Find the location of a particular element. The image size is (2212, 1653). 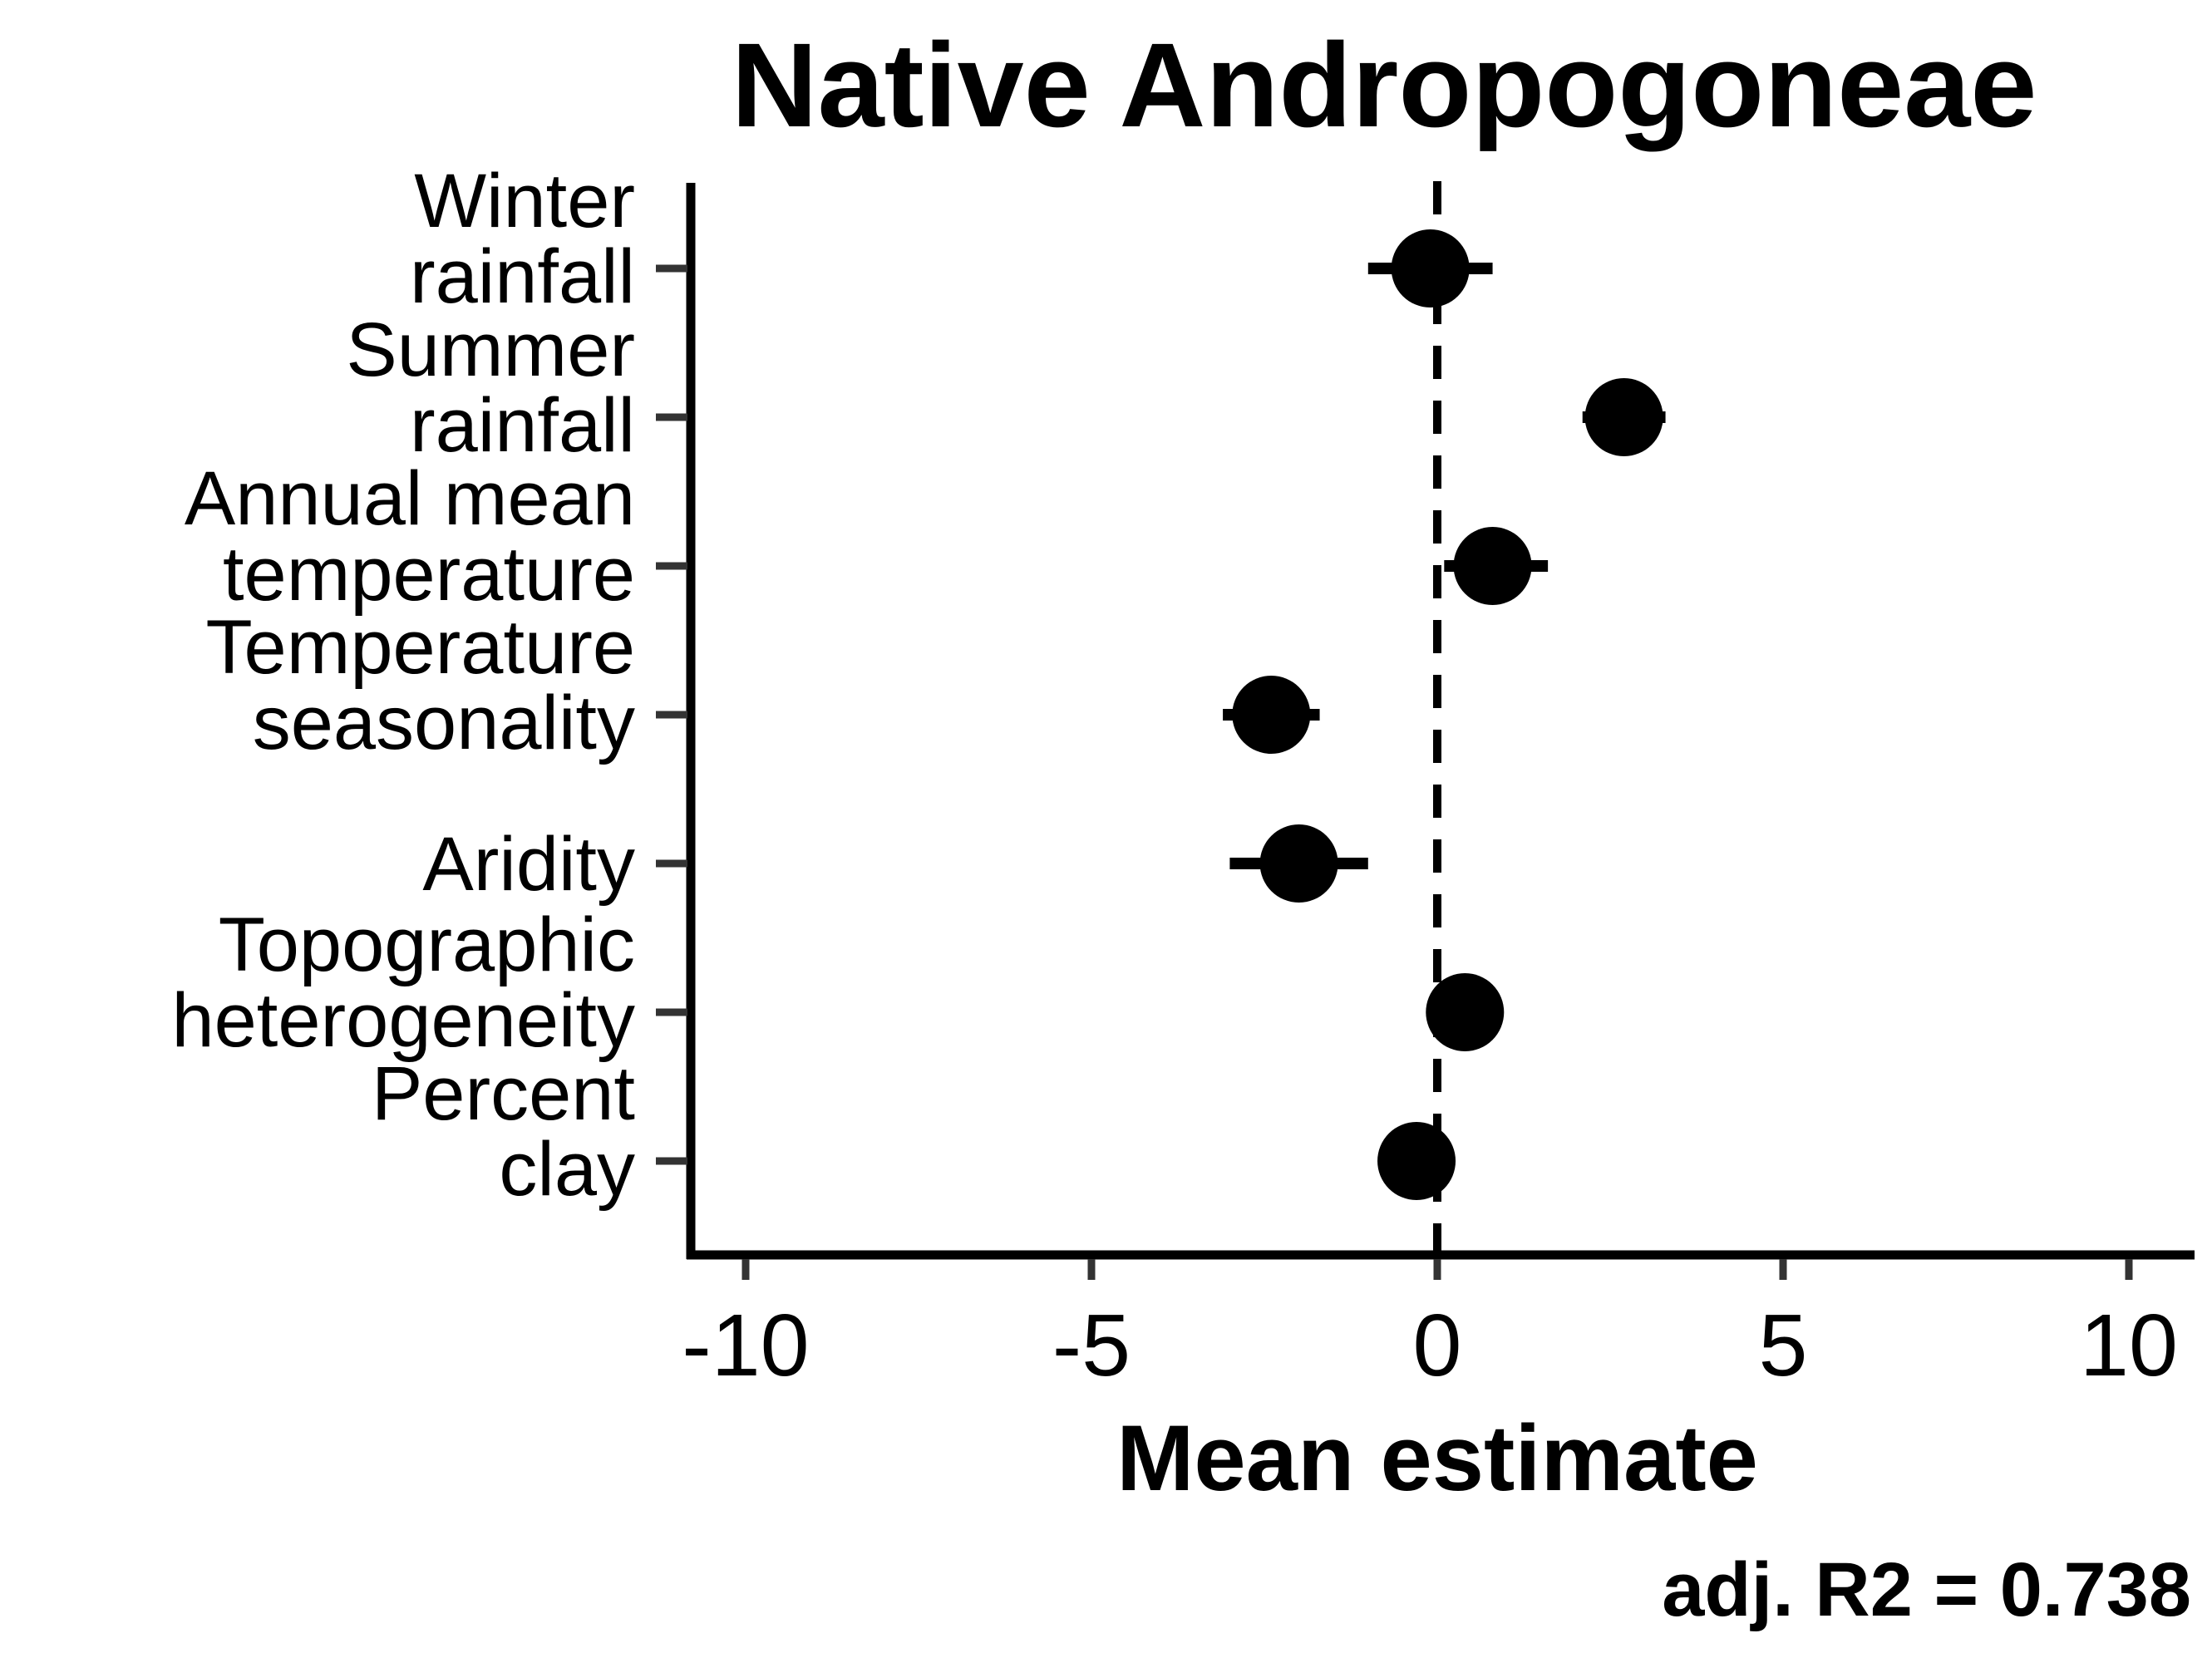

x-tick-label: 0 is located at coordinates (1437, 1345).